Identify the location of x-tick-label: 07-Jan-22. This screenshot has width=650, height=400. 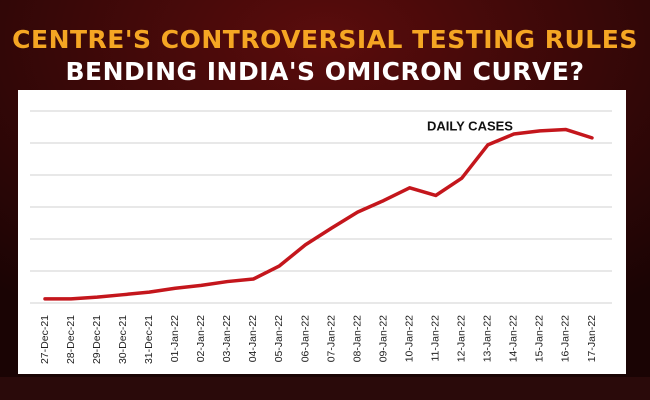
(331, 338).